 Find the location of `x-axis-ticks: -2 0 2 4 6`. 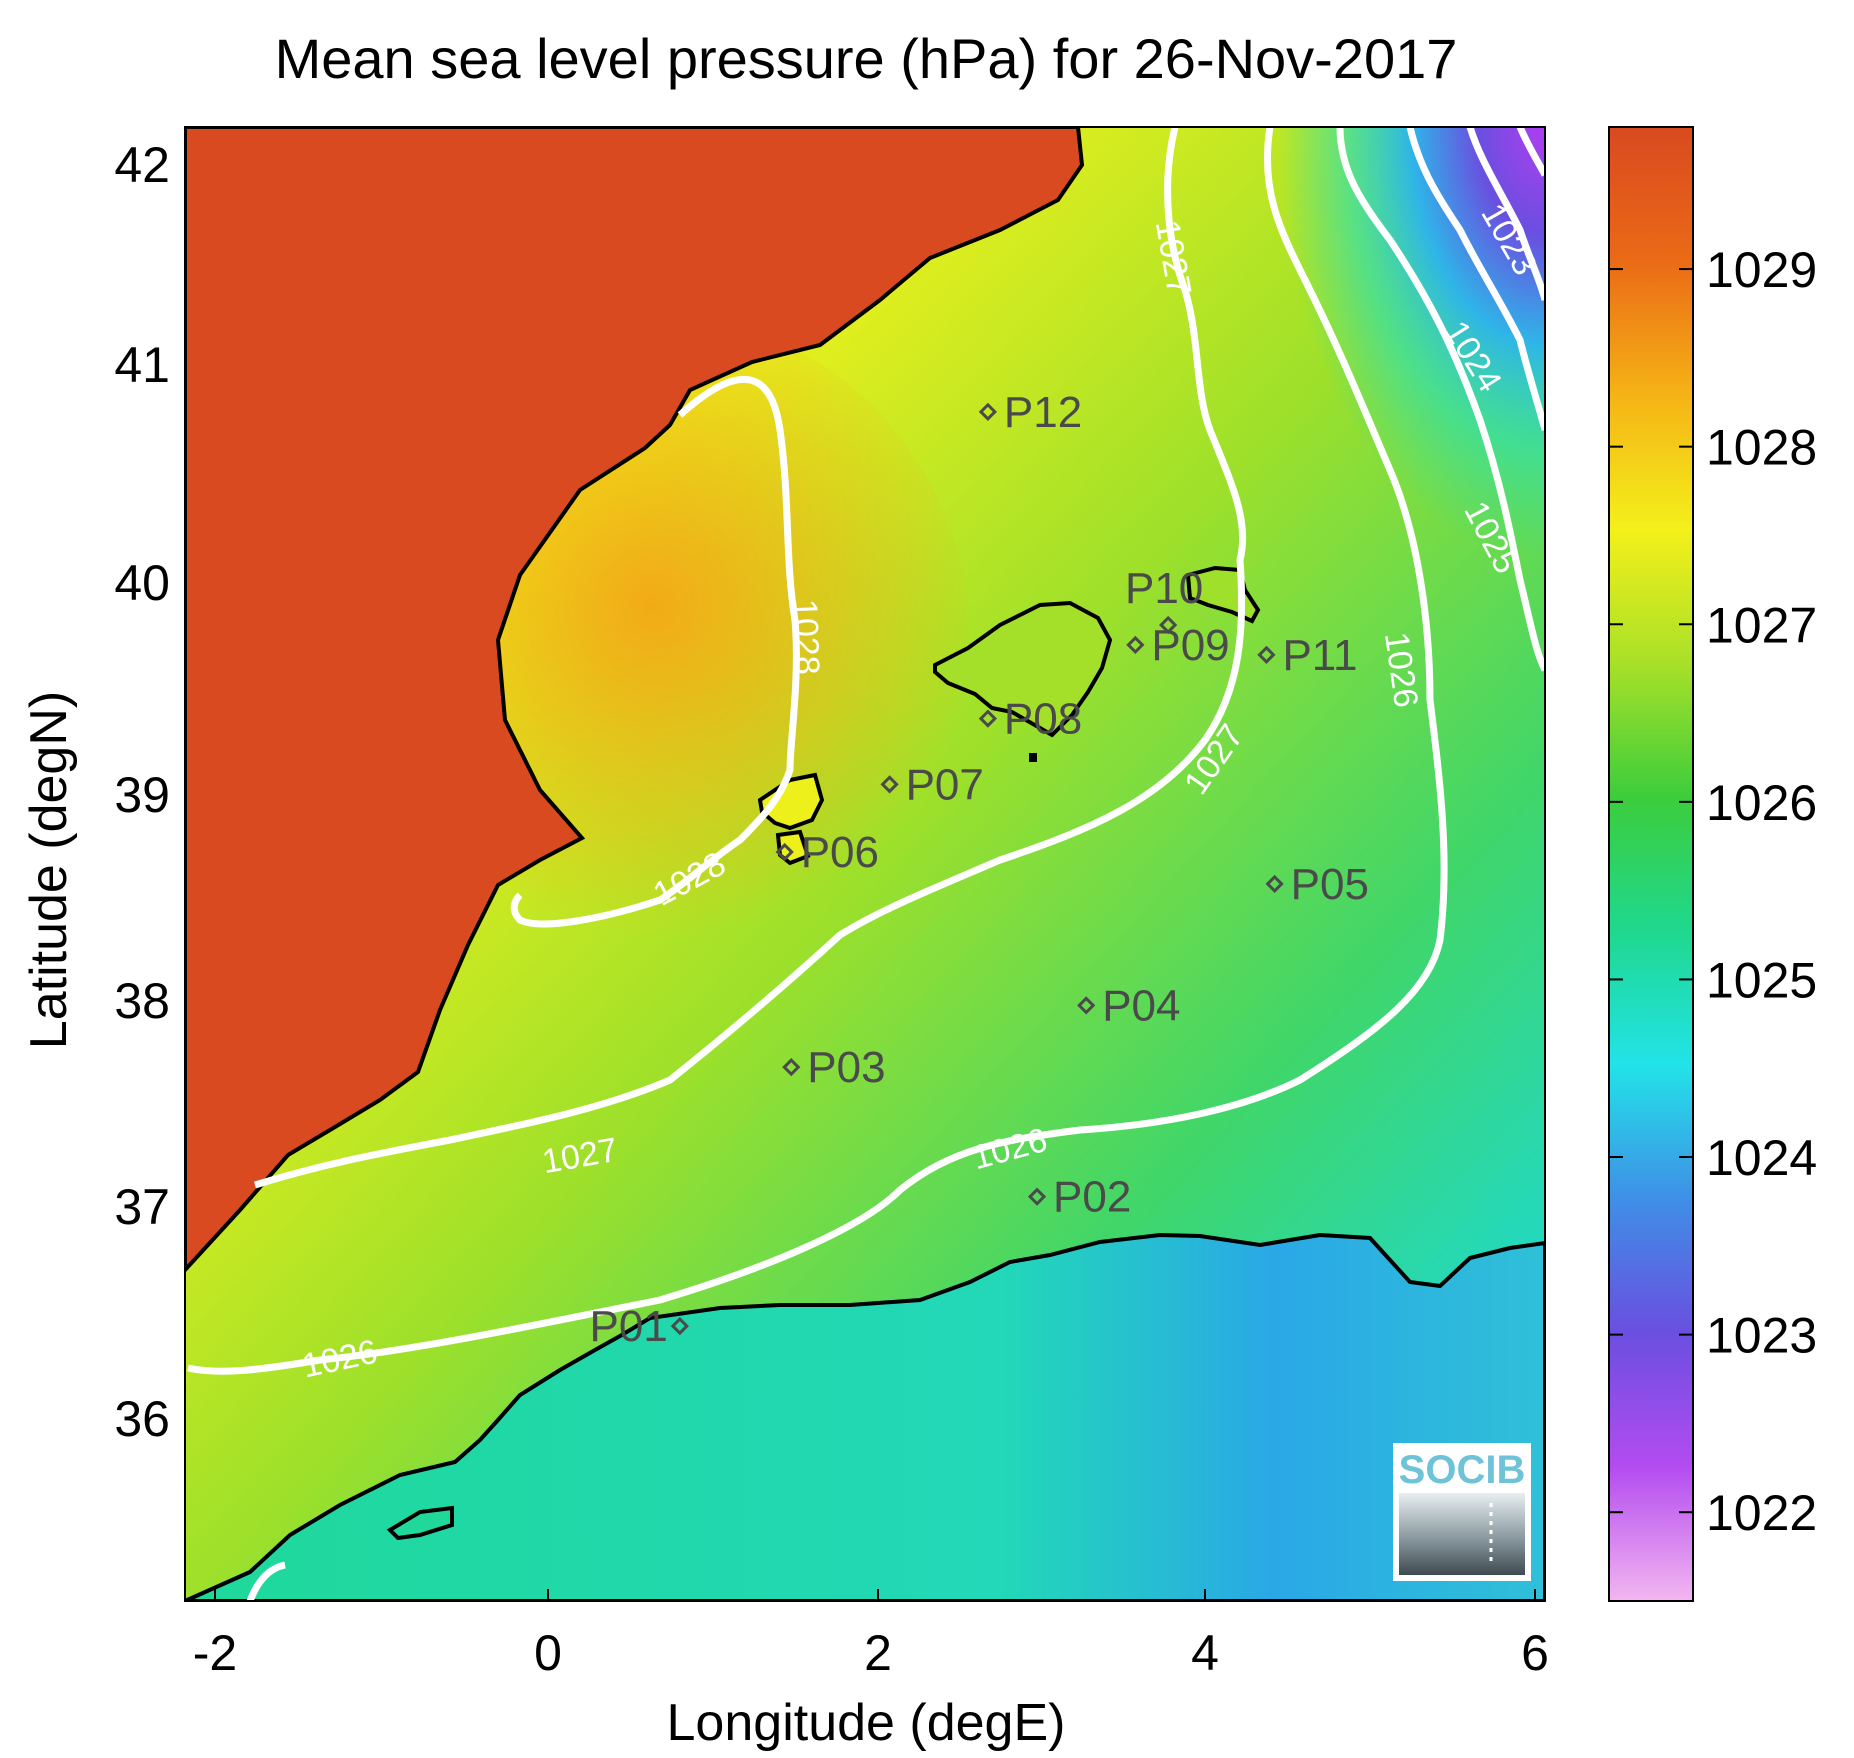

x-axis-ticks: -2 0 2 4 6 is located at coordinates (871, 1635).